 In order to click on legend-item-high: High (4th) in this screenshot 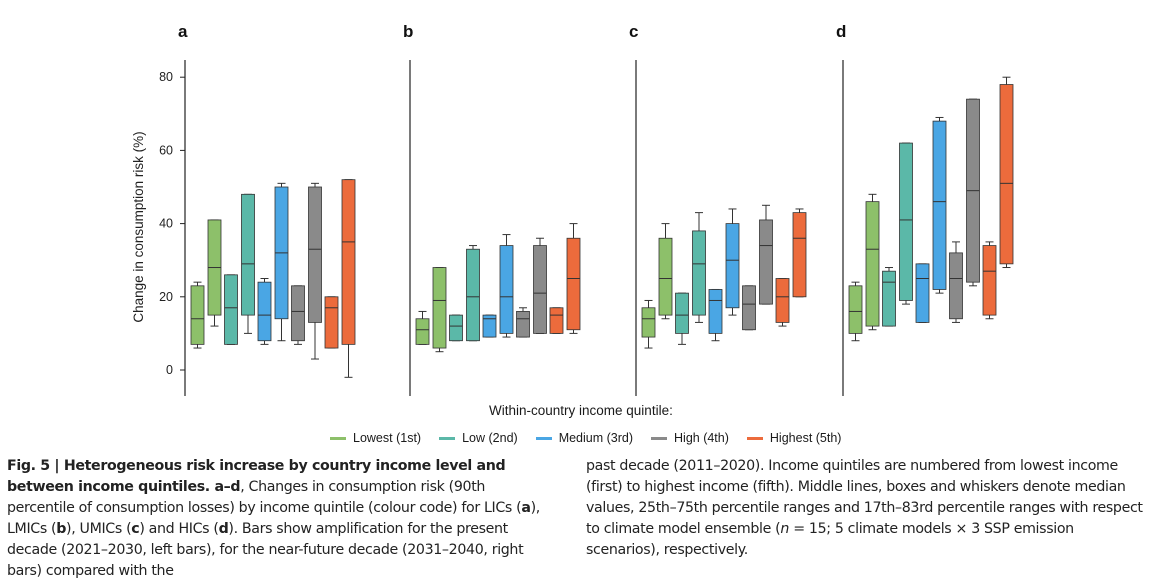, I will do `click(690, 438)`.